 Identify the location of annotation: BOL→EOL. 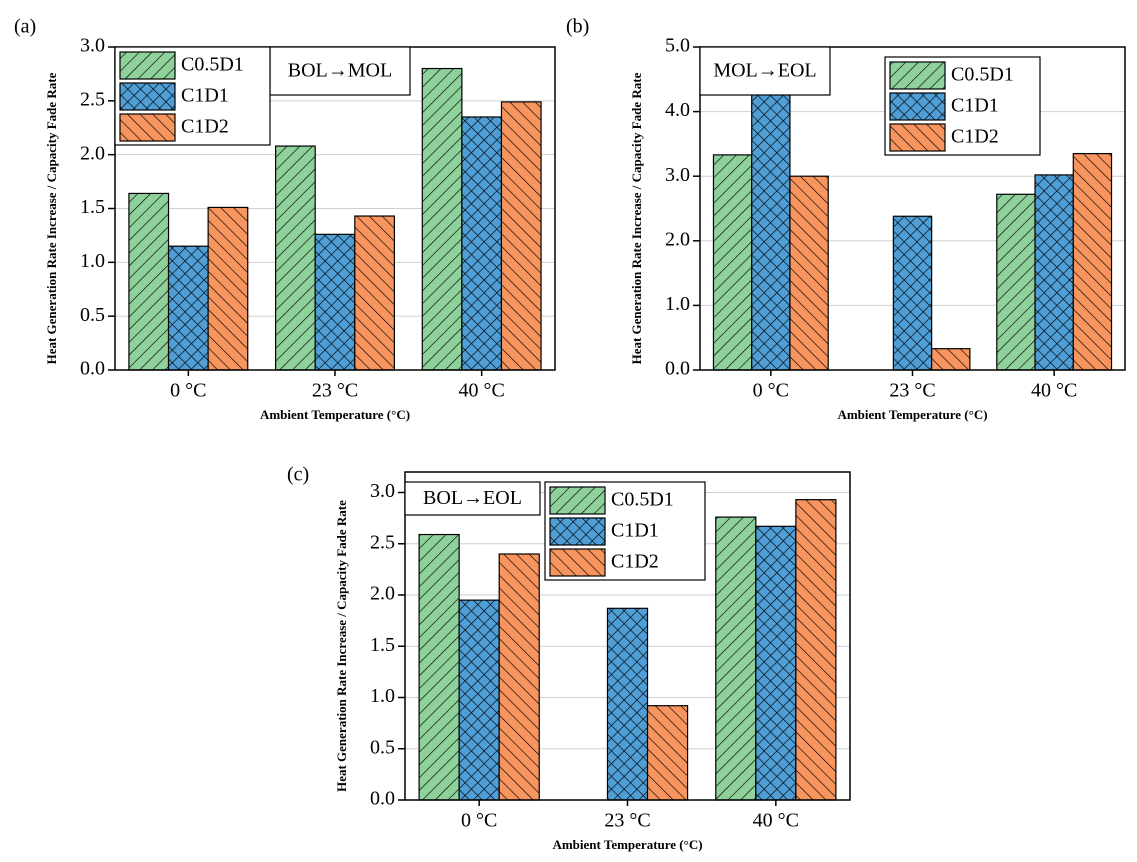
(472, 498).